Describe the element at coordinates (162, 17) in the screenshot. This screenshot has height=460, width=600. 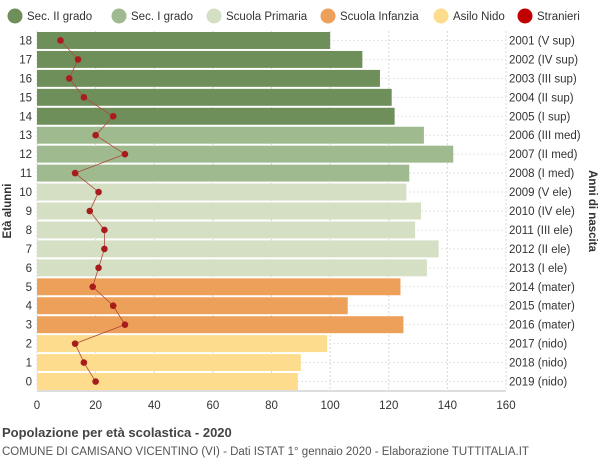
I see `legend-label: Sec. I grado` at that location.